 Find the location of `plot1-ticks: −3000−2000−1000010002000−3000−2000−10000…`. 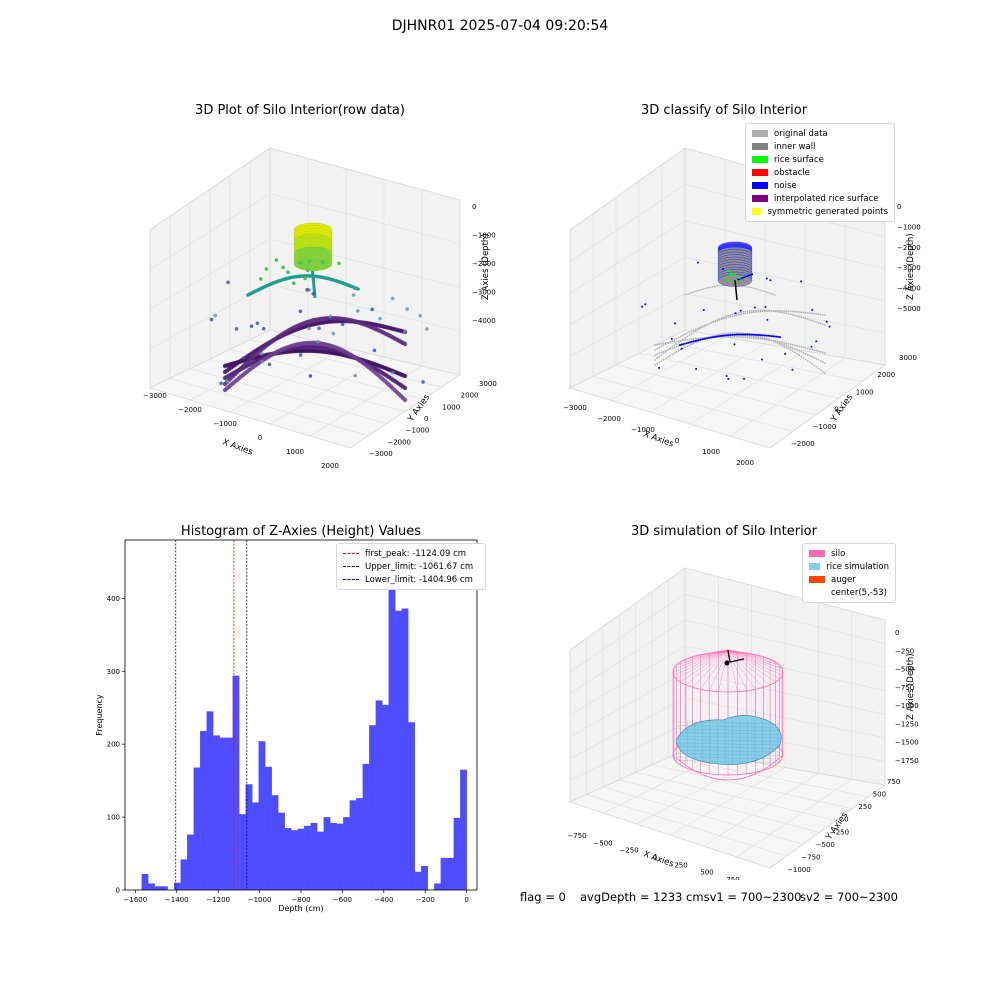

plot1-ticks: −3000−2000−1000010002000−3000−2000−10000… is located at coordinates (320, 336).